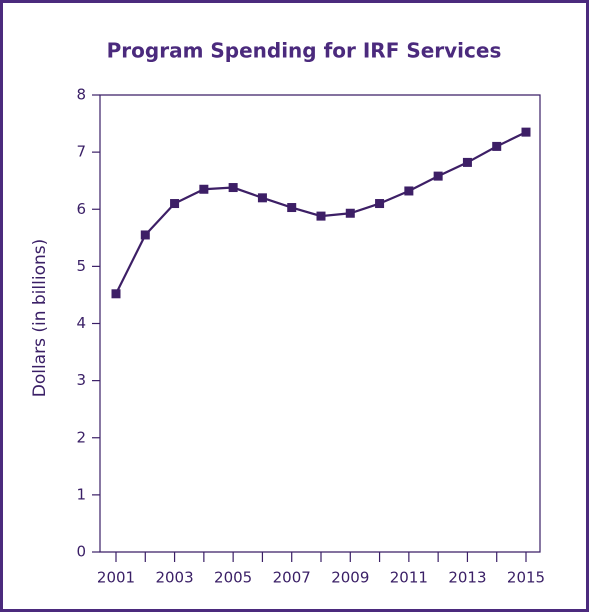  I want to click on y-tick-label: 4, so click(81, 323).